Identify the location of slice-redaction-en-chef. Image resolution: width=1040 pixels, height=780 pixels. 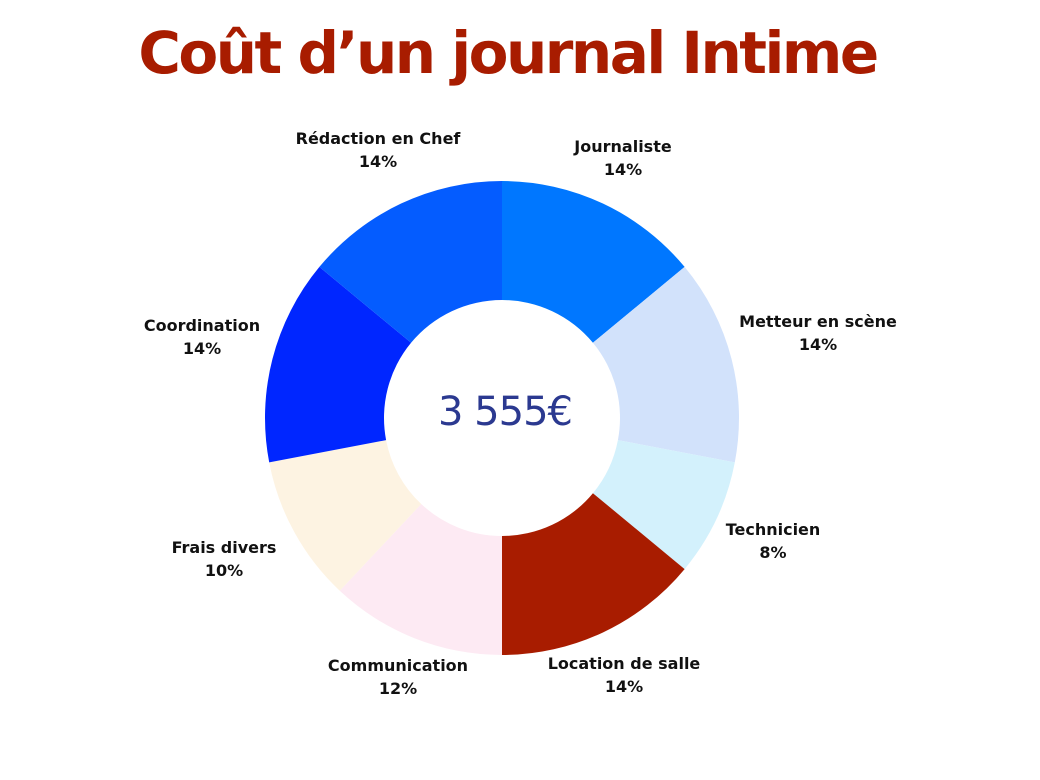
(410, 262).